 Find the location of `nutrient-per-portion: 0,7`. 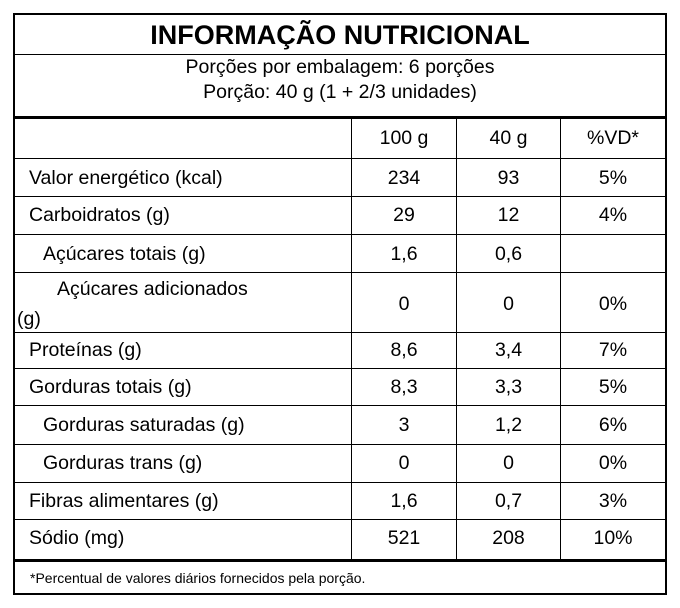

nutrient-per-portion: 0,7 is located at coordinates (508, 501).